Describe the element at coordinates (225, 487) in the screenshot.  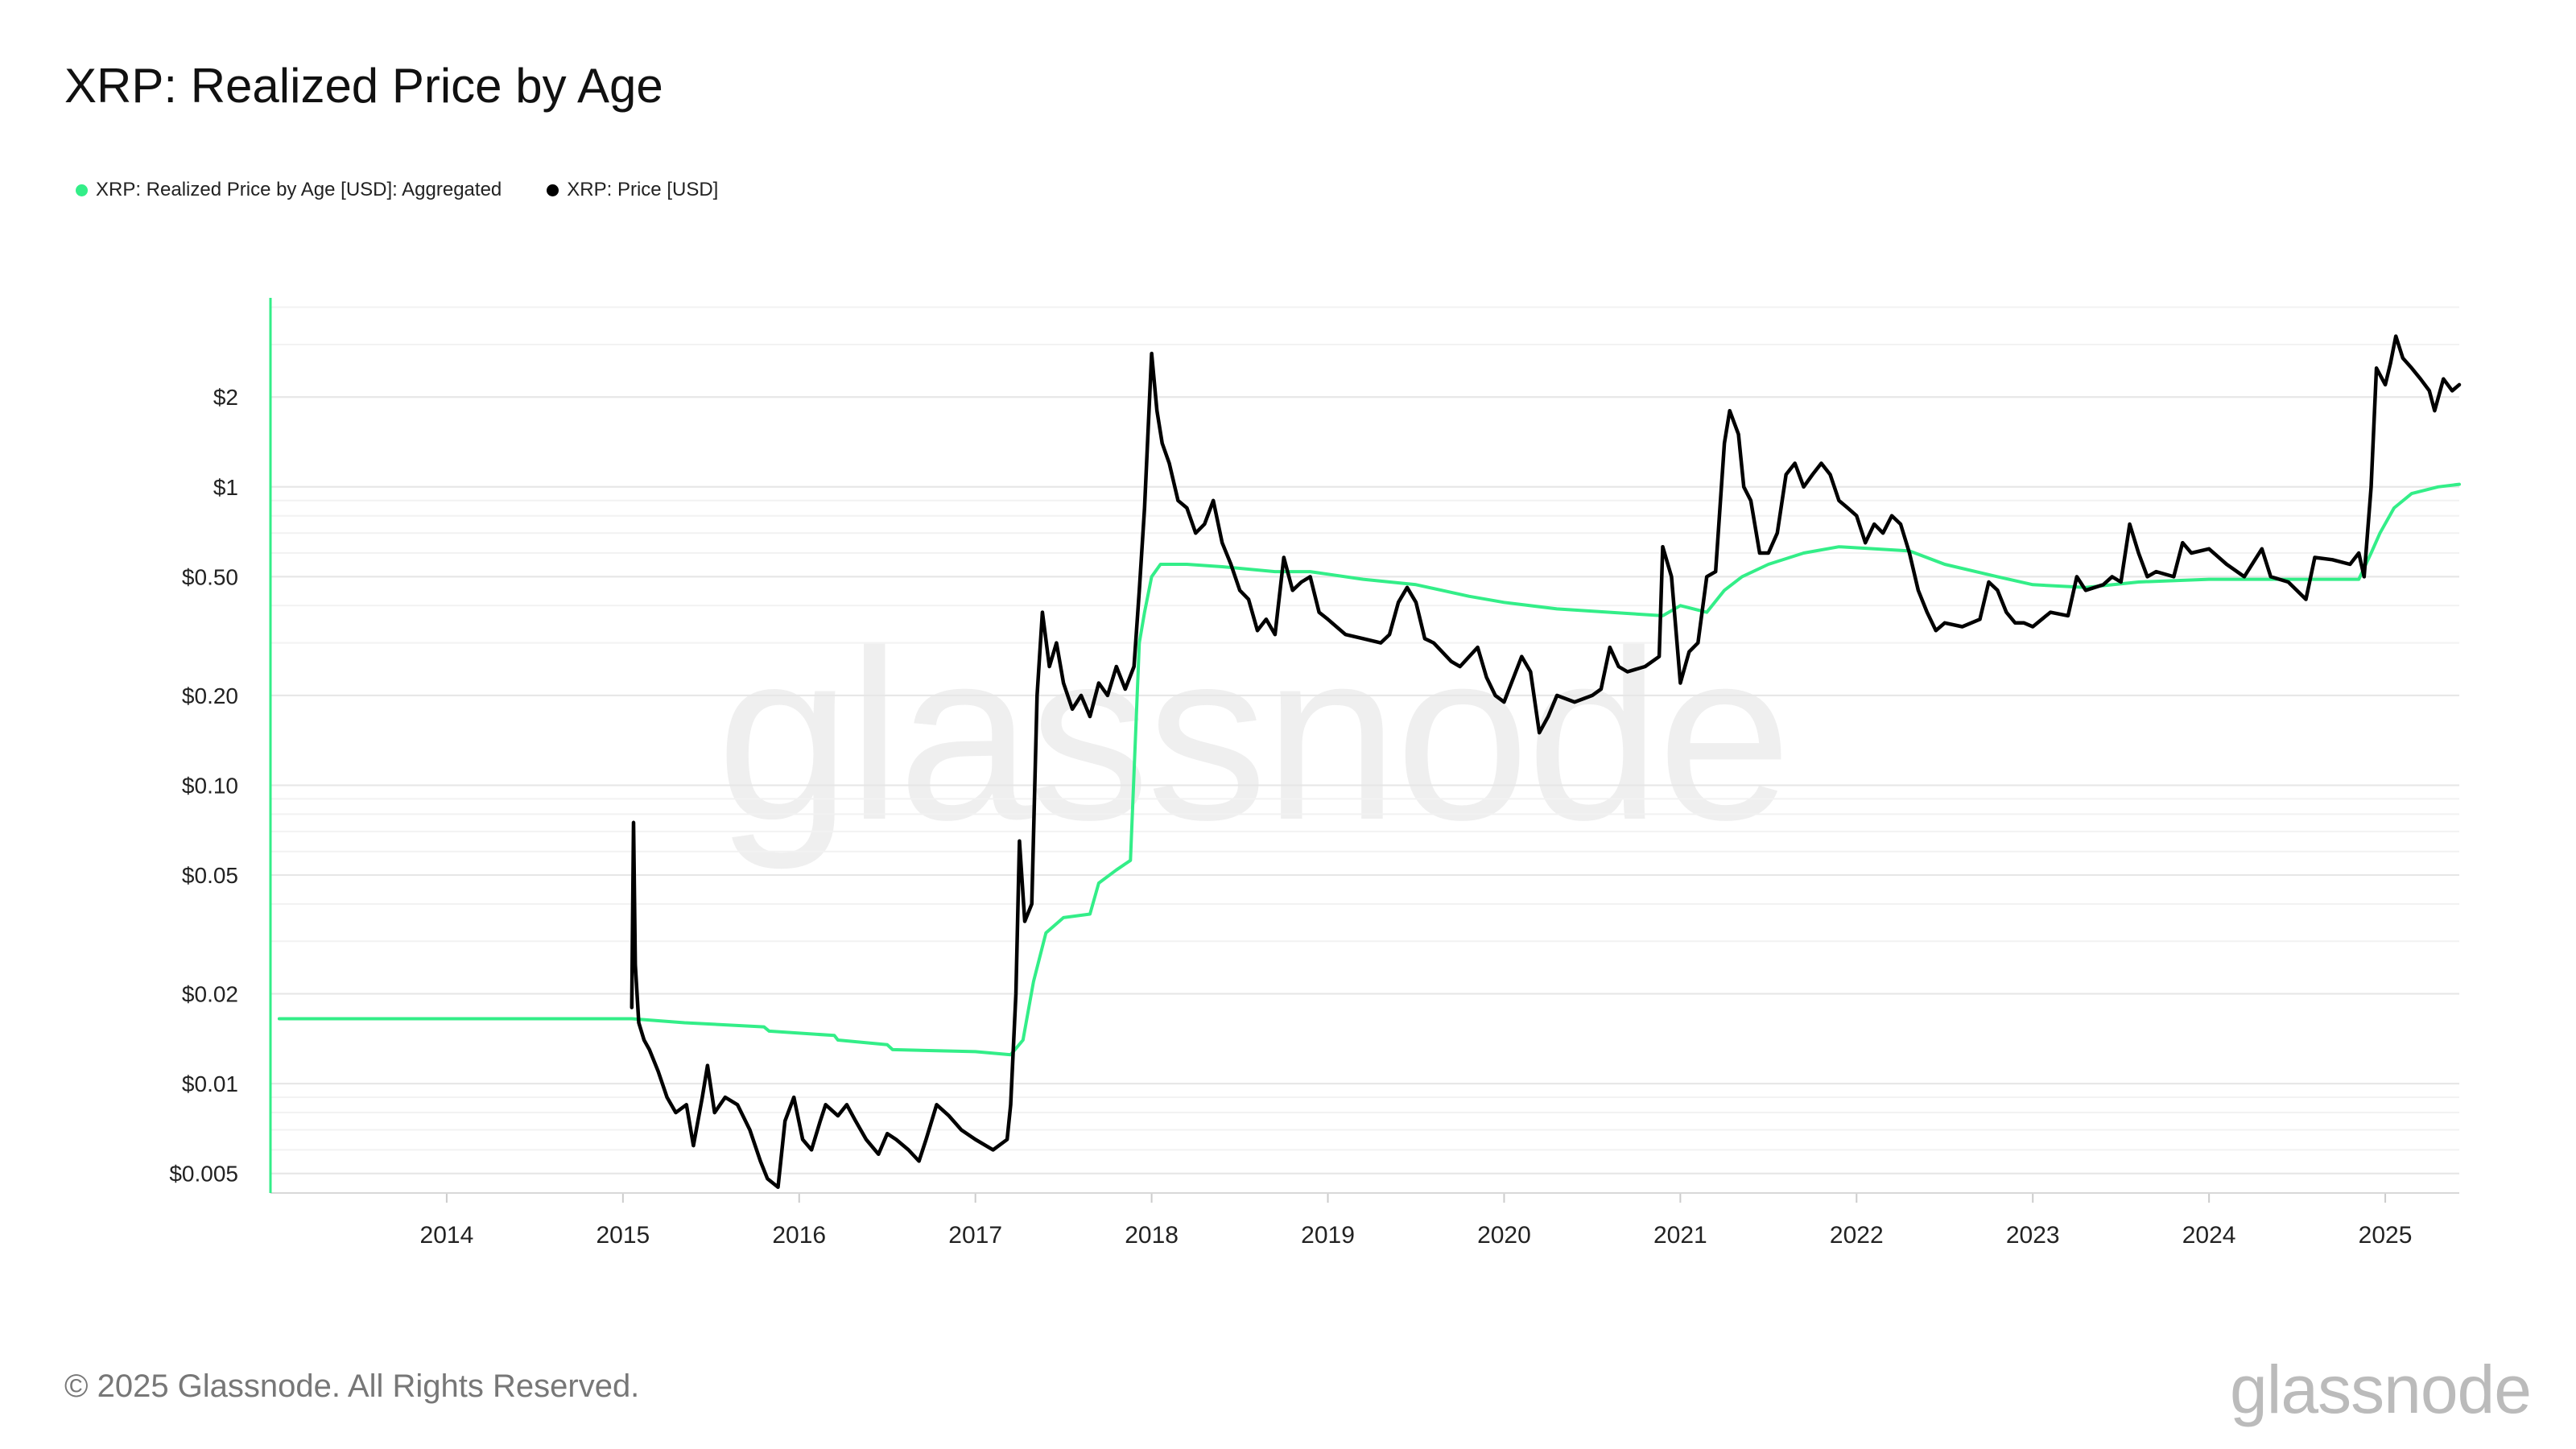
I see `y-tick-label: $1` at that location.